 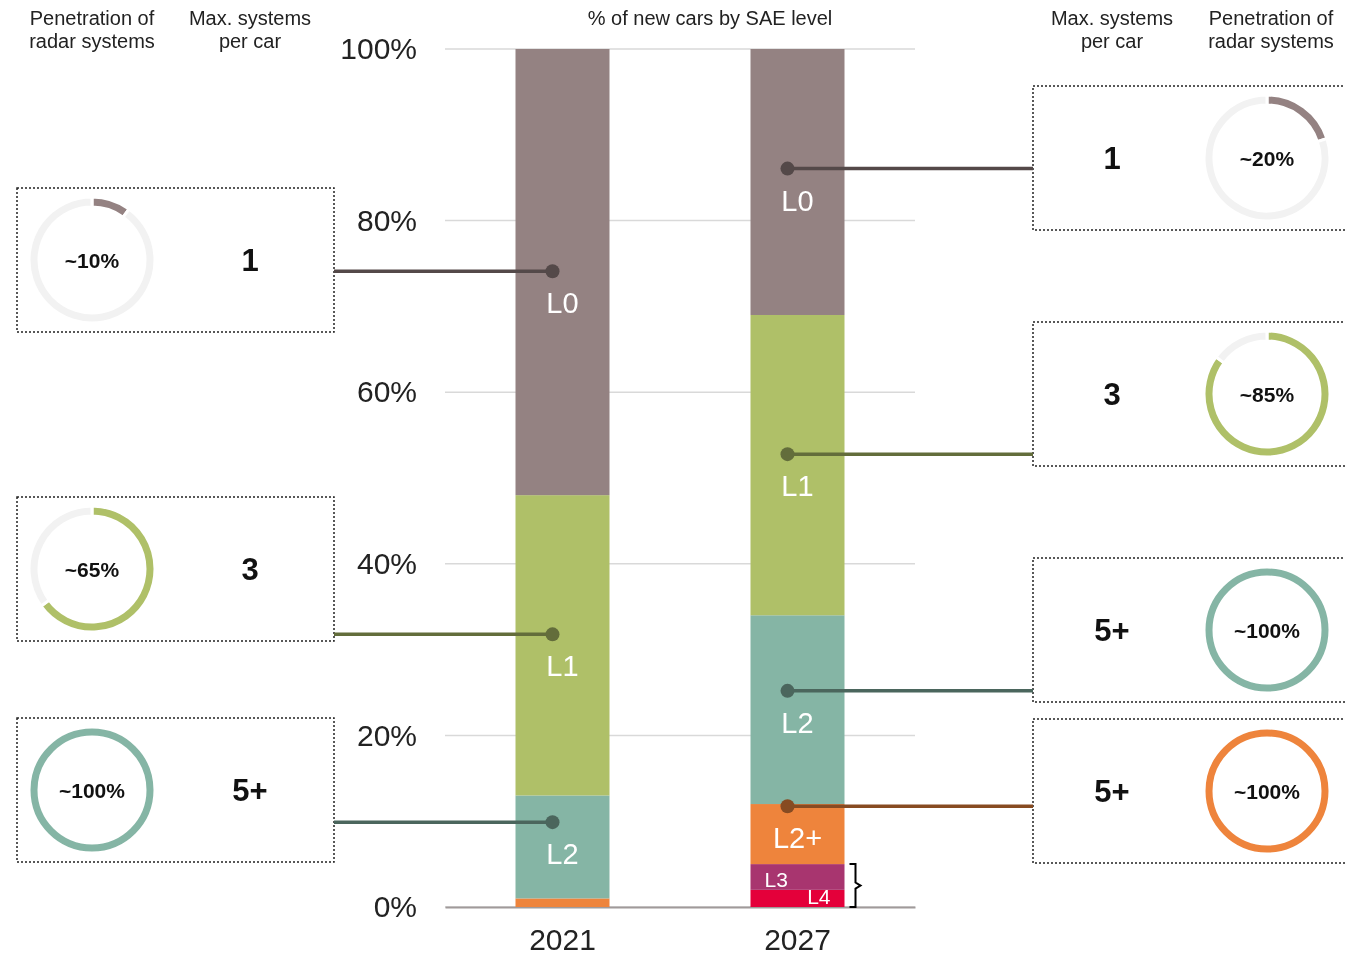 What do you see at coordinates (797, 722) in the screenshot?
I see `text: L2` at bounding box center [797, 722].